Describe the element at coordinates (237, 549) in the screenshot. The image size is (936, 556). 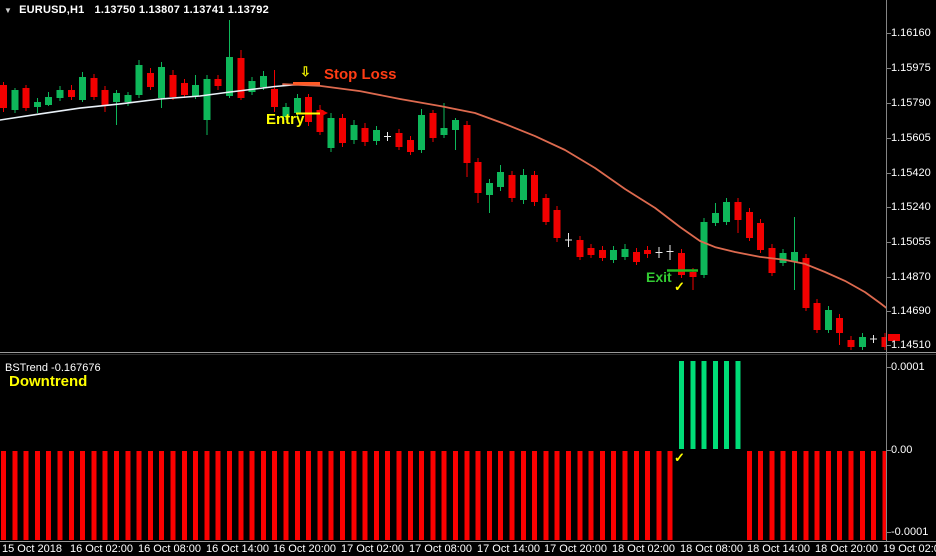
I see `time-axis-label: 16 Oct 14:00` at that location.